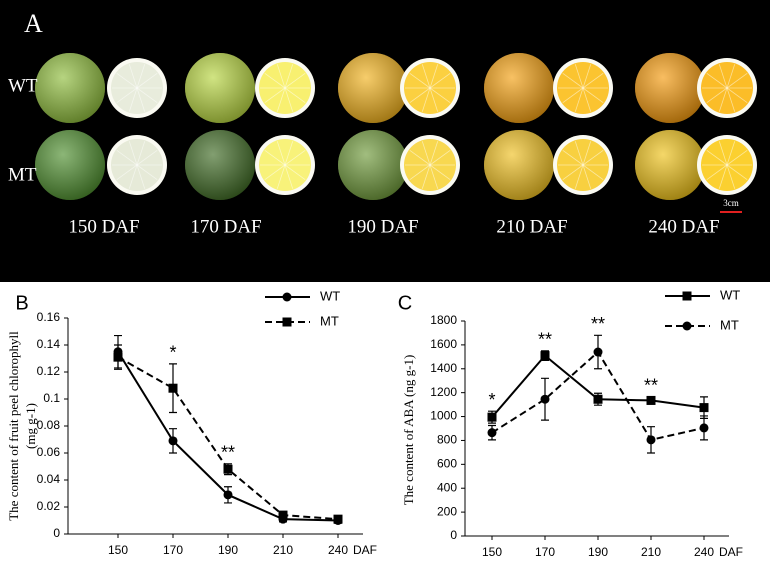  Describe the element at coordinates (729, 324) in the screenshot. I see `legend-label: MT` at that location.